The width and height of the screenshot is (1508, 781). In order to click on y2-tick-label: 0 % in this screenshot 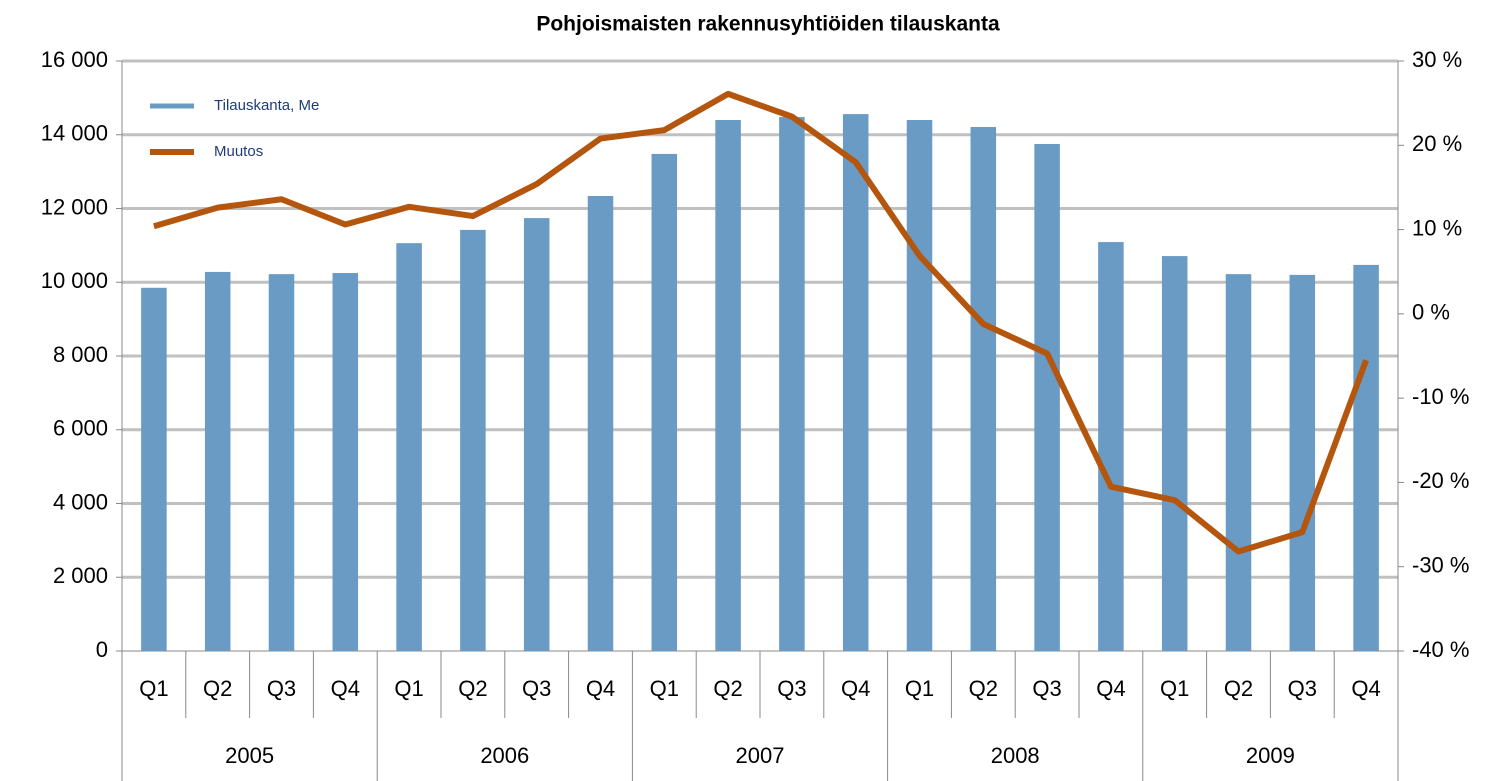, I will do `click(1431, 312)`.